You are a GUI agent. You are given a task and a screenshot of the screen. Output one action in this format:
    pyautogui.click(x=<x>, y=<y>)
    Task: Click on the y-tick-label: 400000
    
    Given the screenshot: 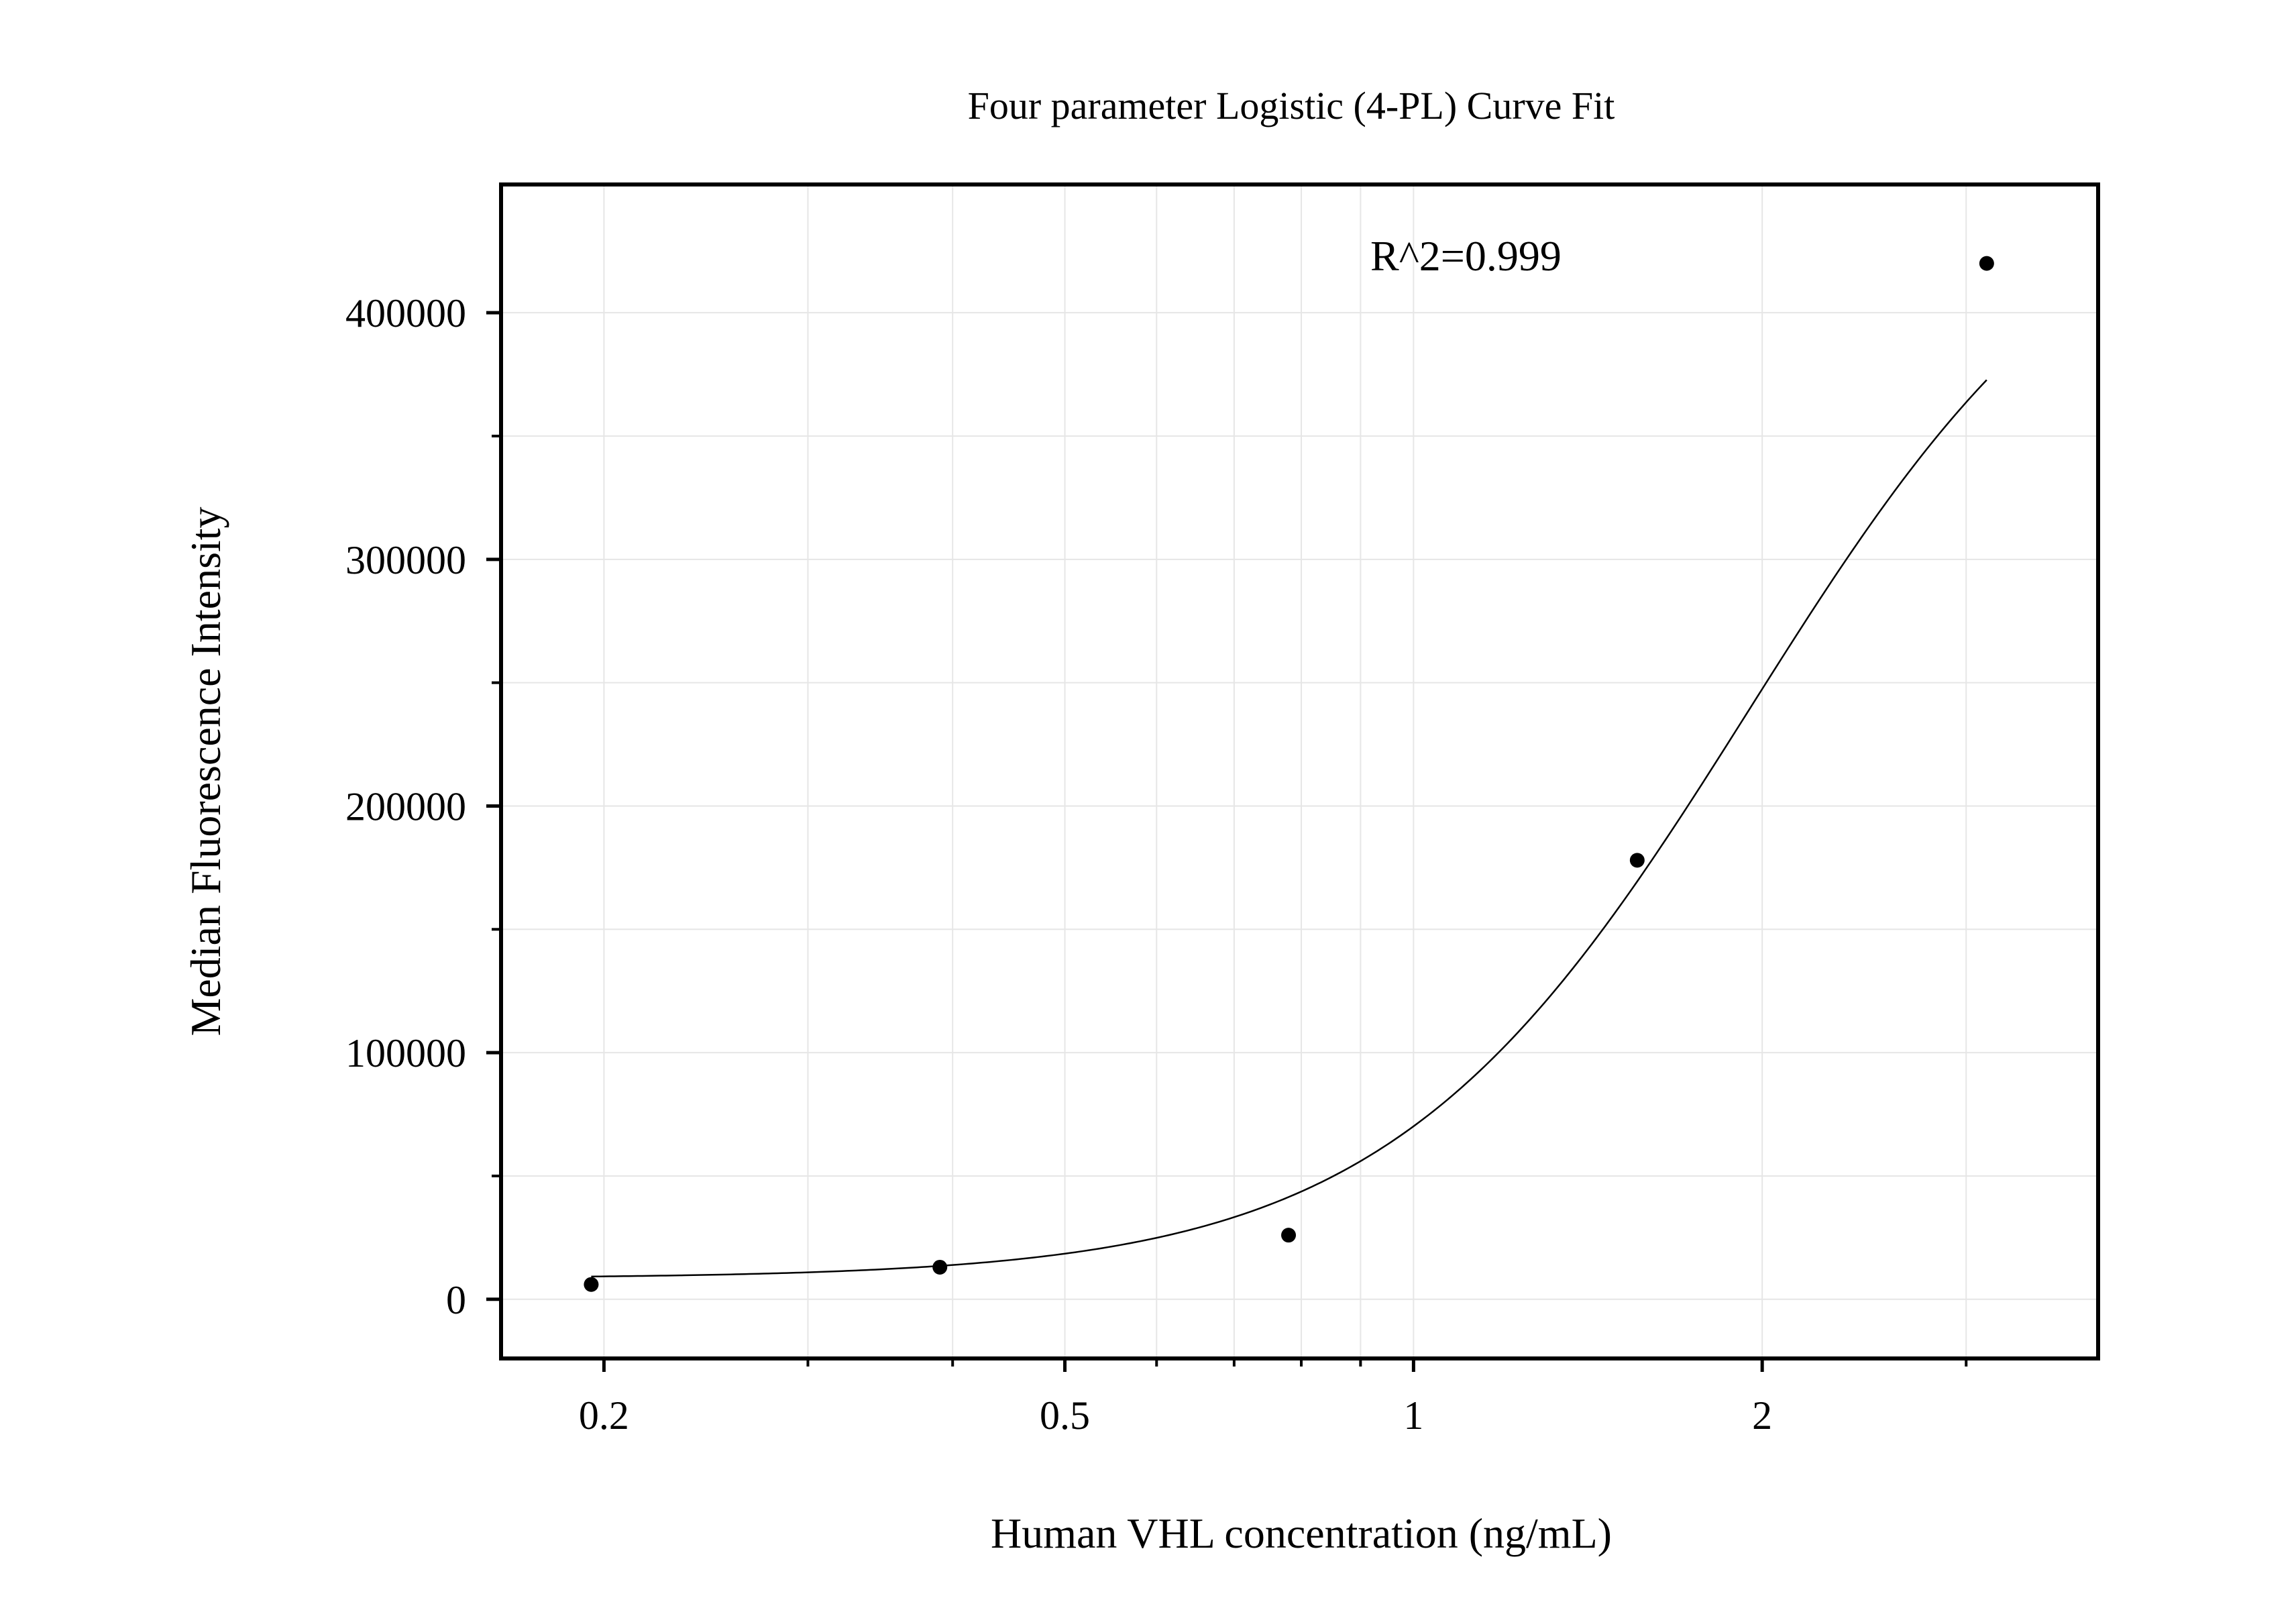 What is the action you would take?
    pyautogui.click(x=405, y=313)
    